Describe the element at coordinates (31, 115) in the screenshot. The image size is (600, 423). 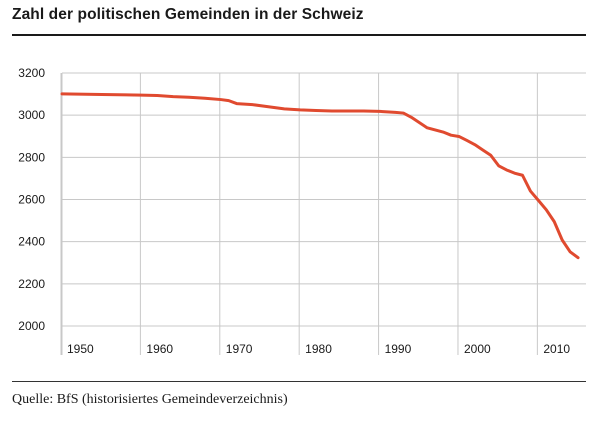
I see `y-tick-label: 3000` at that location.